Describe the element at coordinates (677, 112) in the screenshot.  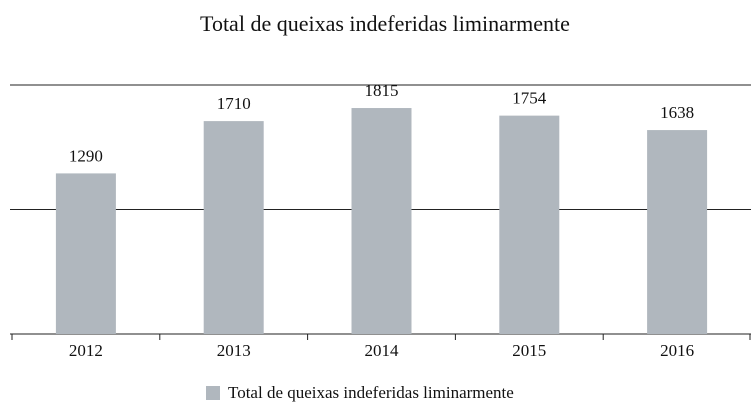
I see `data-label: 1638` at that location.